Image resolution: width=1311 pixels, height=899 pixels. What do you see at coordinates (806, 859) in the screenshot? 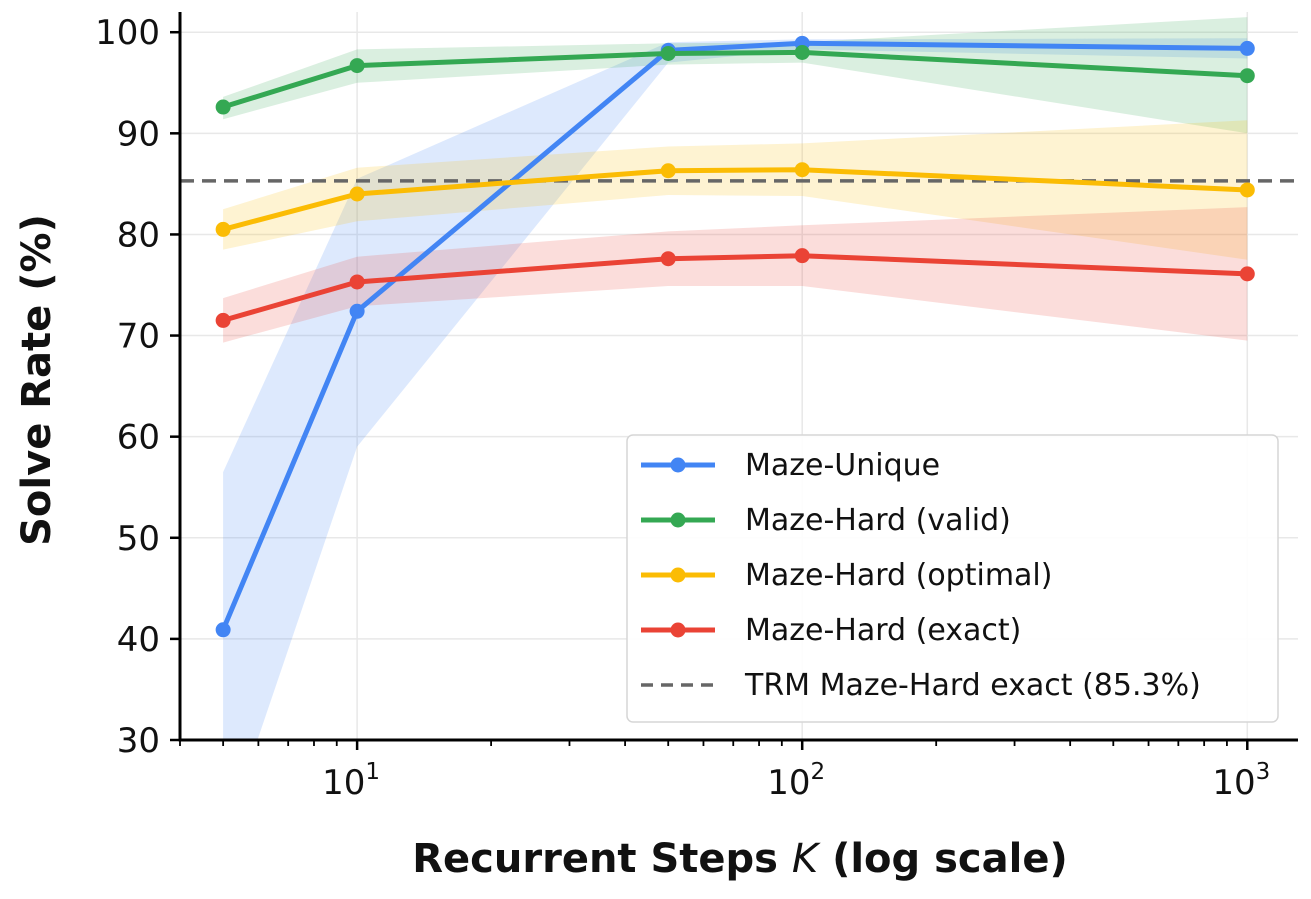
I see `x-axis-title-variable: K` at bounding box center [806, 859].